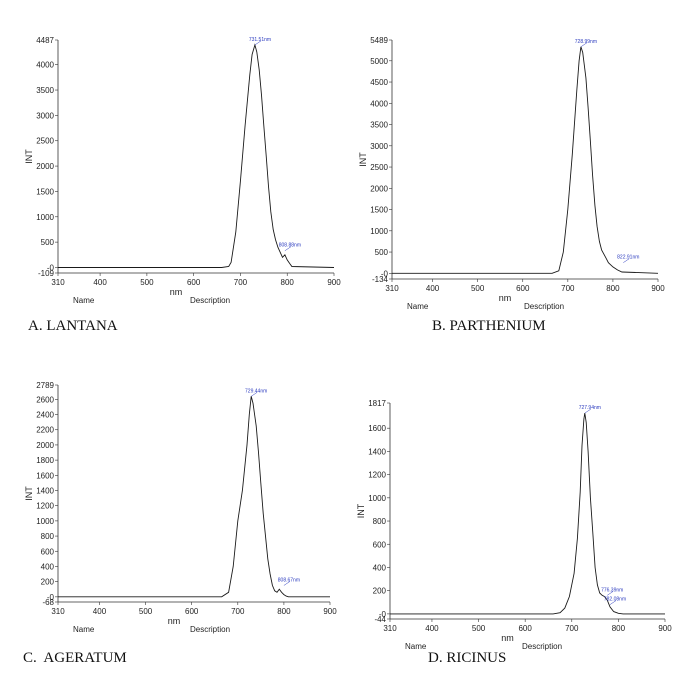 The height and width of the screenshot is (677, 693). I want to click on y-tick-label: 4500, so click(379, 82).